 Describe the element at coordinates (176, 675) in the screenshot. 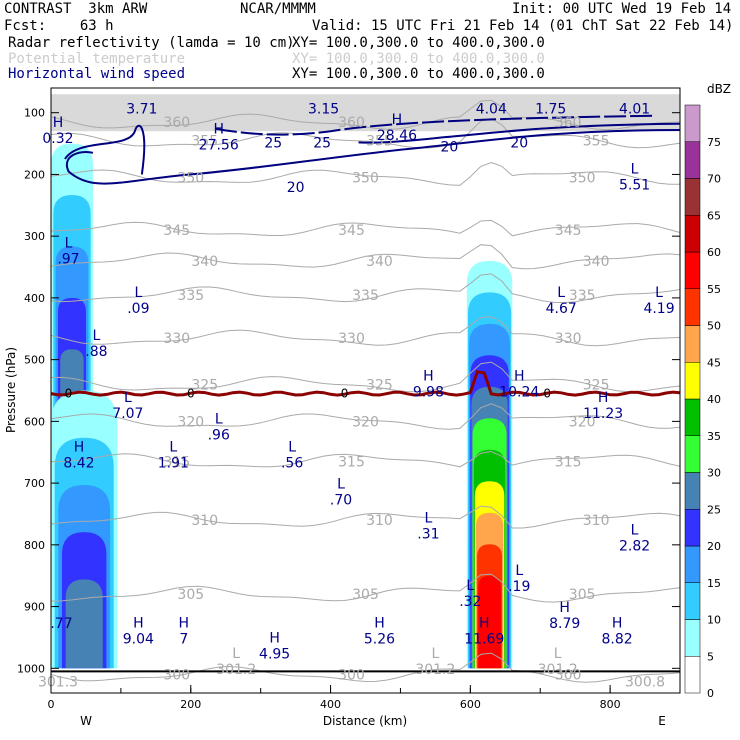

I see `theta-label-300-0: 300` at that location.